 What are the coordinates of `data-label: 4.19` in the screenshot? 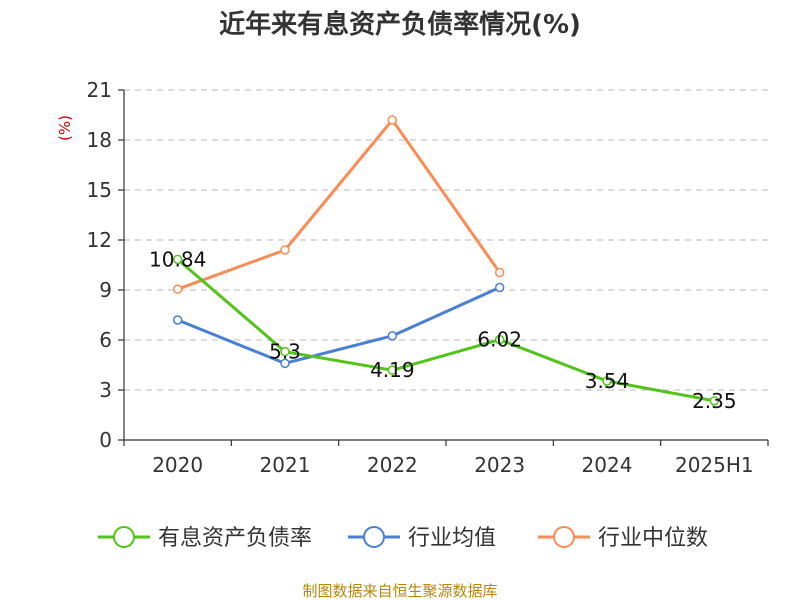 It's located at (392, 370).